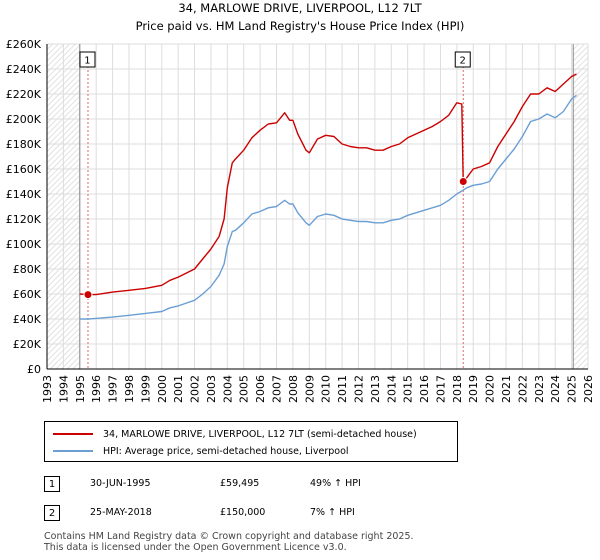 The image size is (600, 560). I want to click on x-tick-label: 2009, so click(309, 389).